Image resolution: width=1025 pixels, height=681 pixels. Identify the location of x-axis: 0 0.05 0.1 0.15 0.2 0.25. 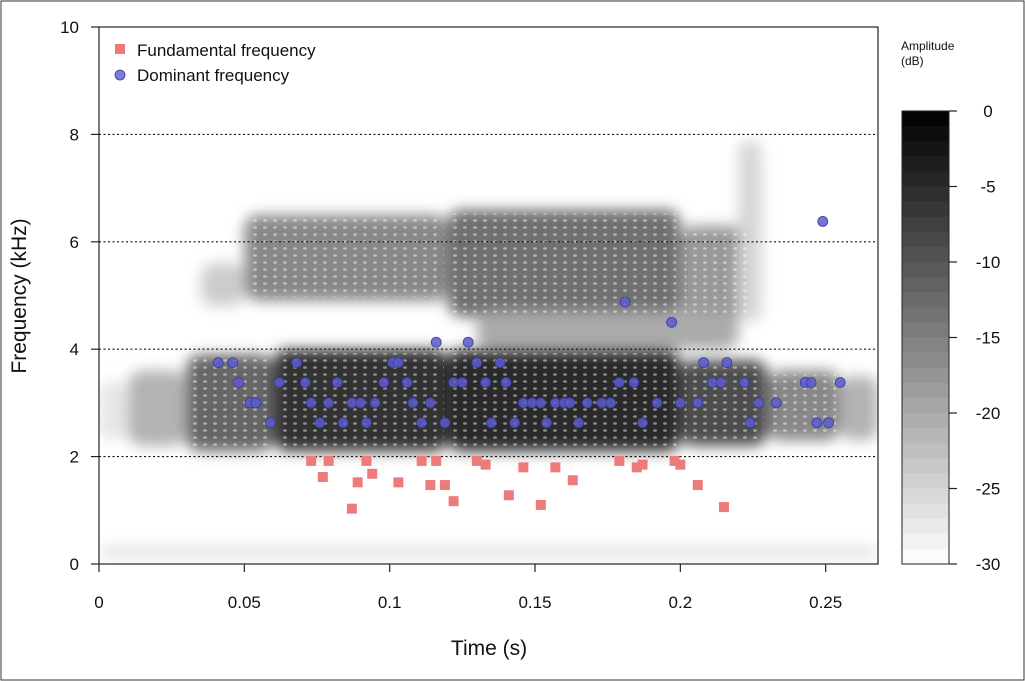
(468, 588).